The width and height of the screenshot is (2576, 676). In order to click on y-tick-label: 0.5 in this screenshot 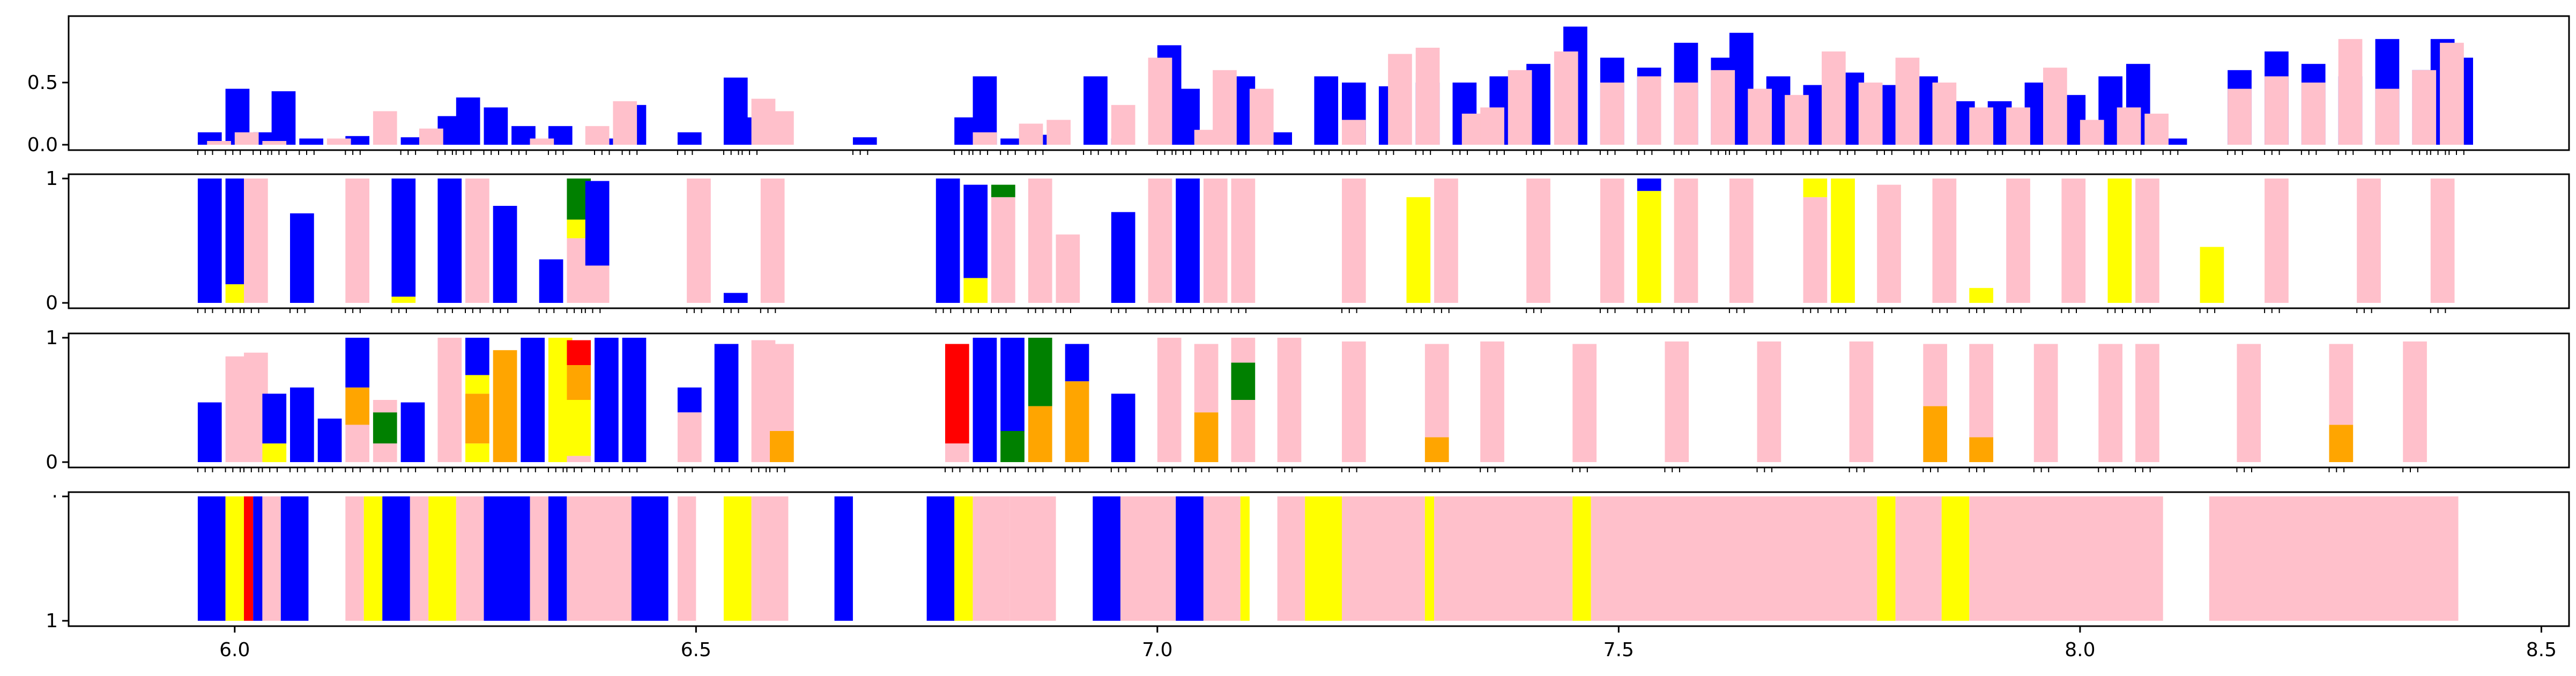, I will do `click(42, 83)`.